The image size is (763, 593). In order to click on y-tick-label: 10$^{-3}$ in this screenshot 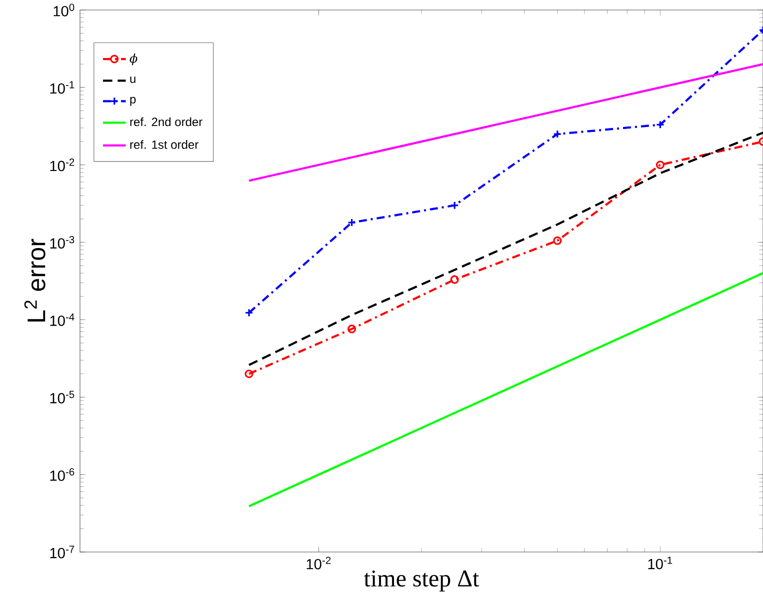, I will do `click(62, 242)`.